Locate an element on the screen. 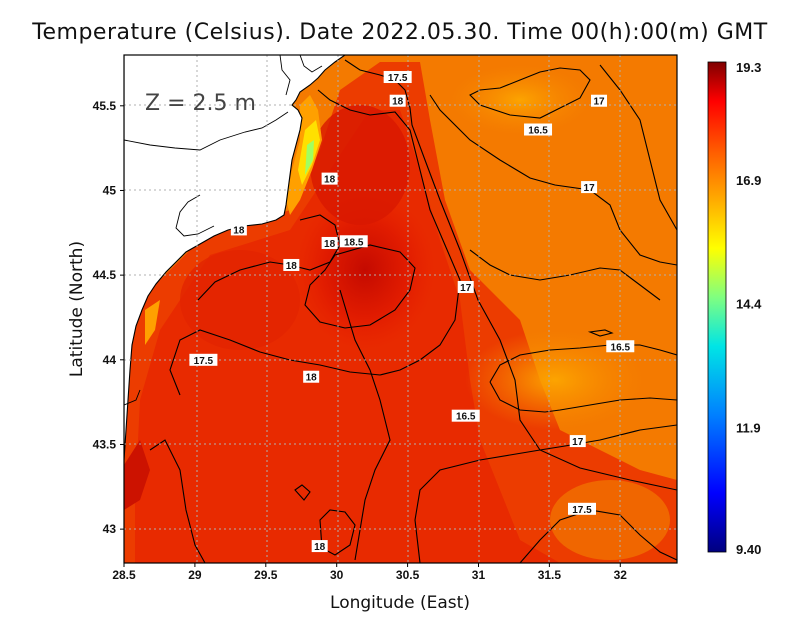  longitude-ticks: 28.5 29 29.5 30 30.5 31 31.5 32 is located at coordinates (369, 572).